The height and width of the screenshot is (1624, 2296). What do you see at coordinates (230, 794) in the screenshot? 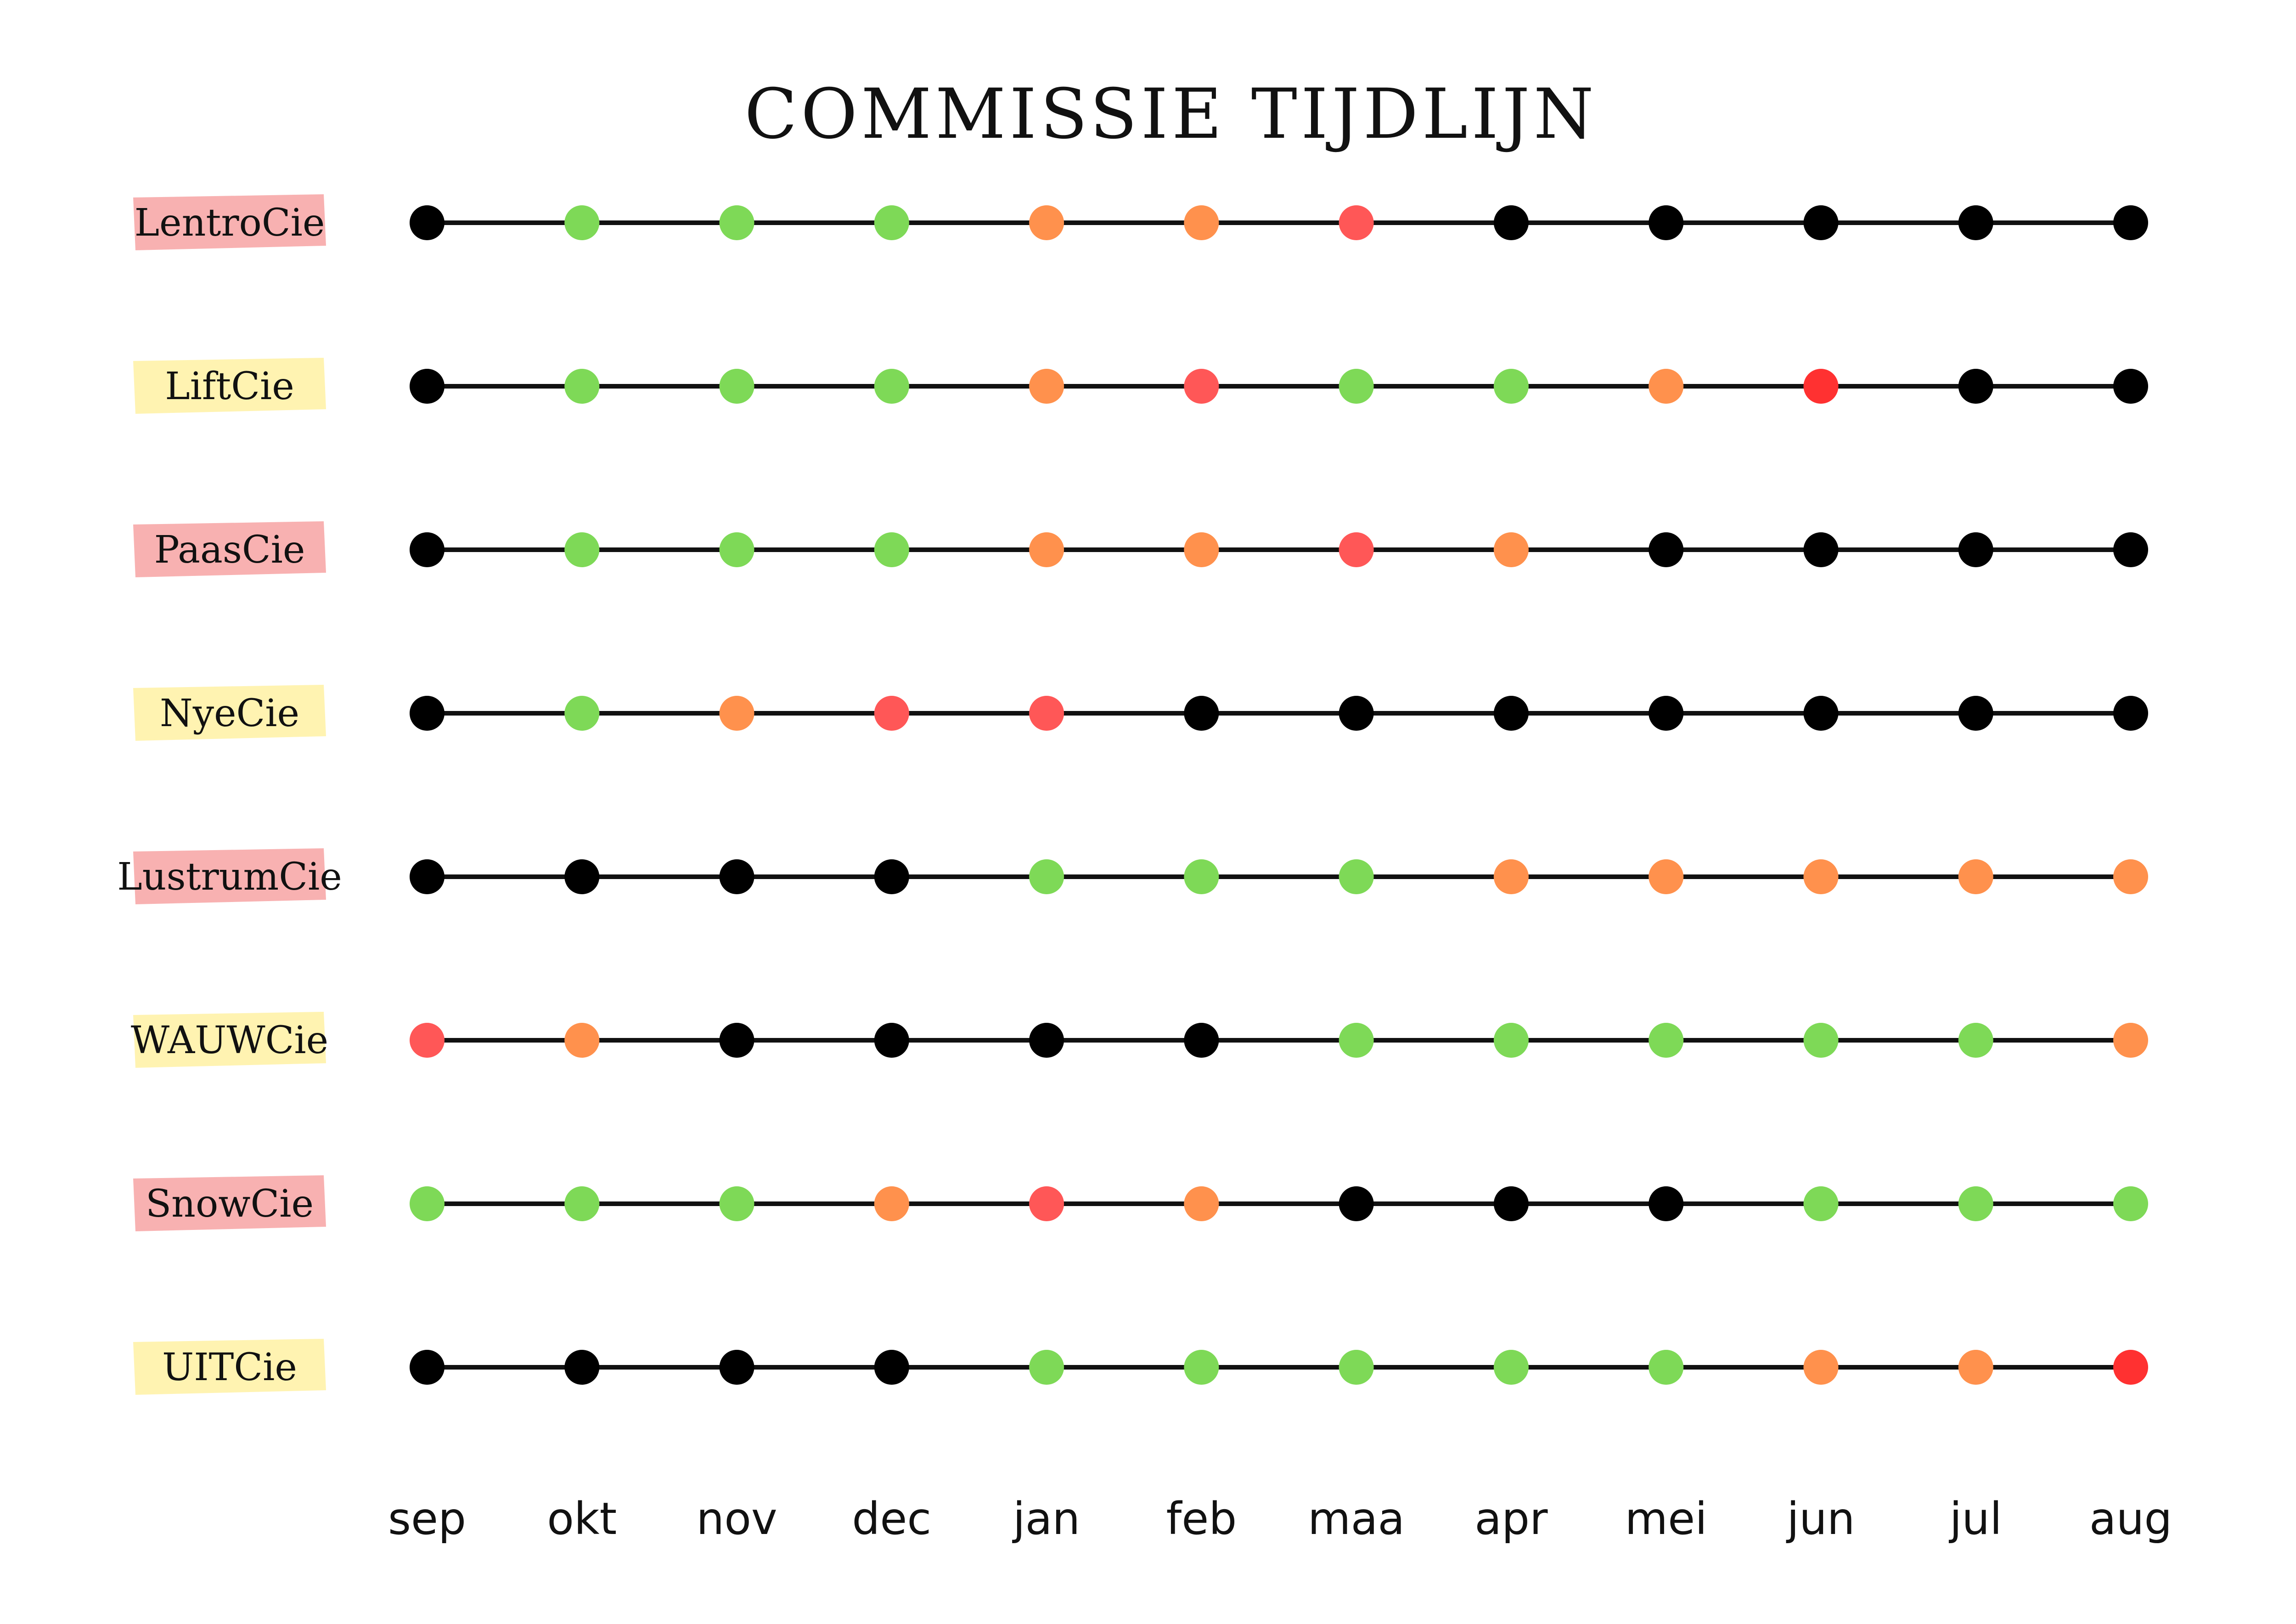
I see `label-highlights` at bounding box center [230, 794].